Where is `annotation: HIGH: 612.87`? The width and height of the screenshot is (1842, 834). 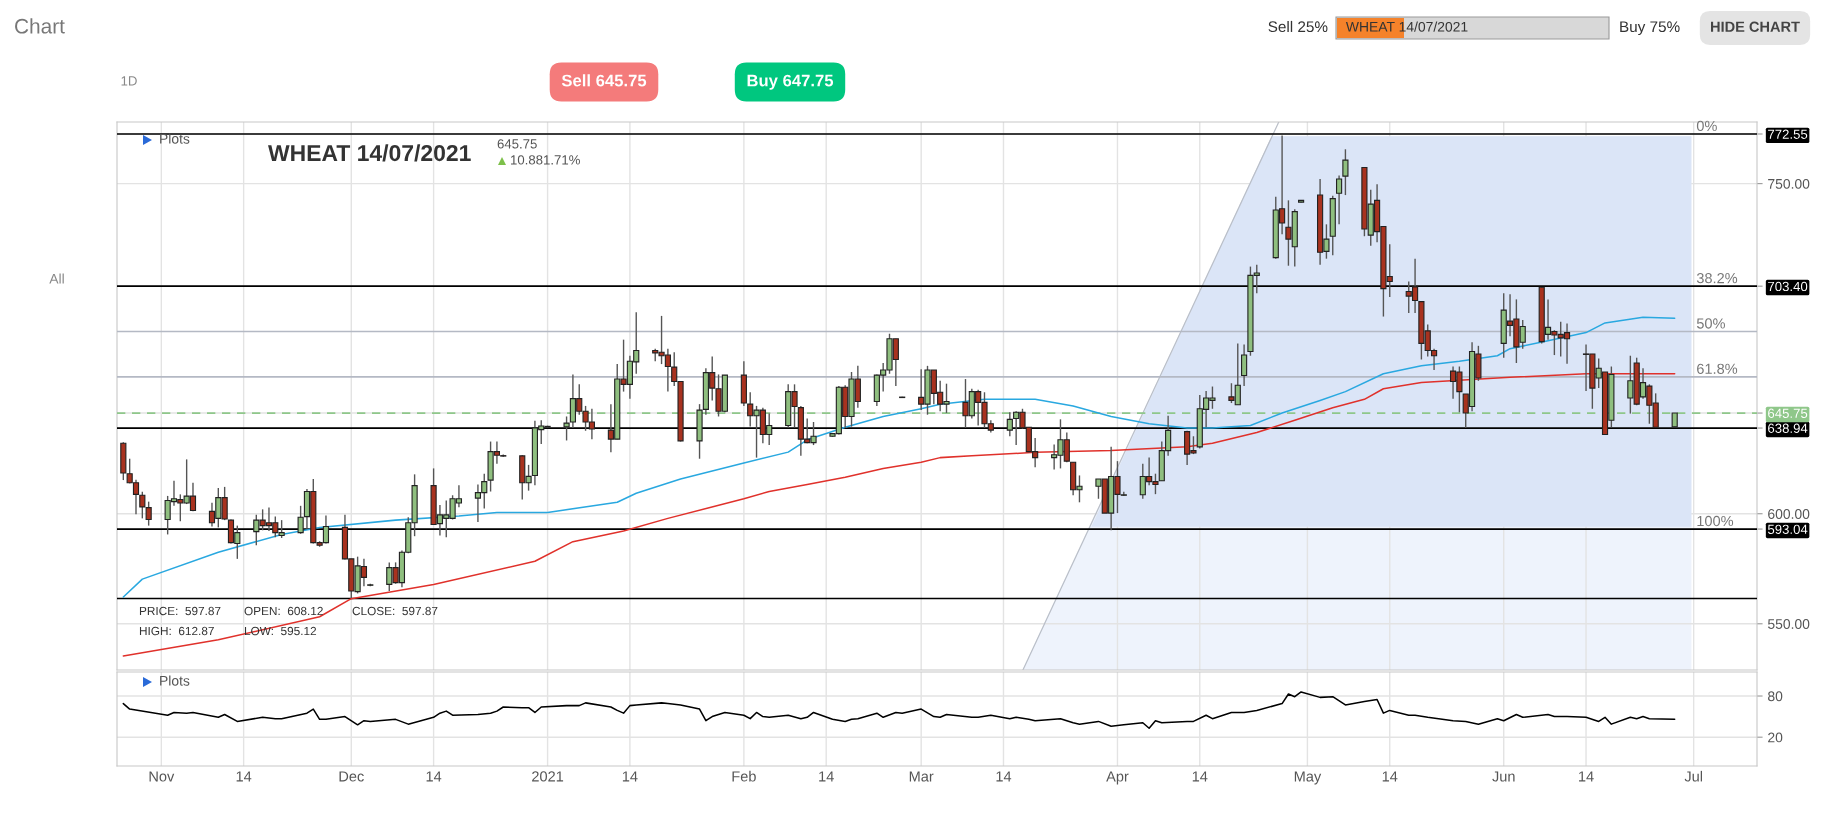
annotation: HIGH: 612.87 is located at coordinates (176, 631).